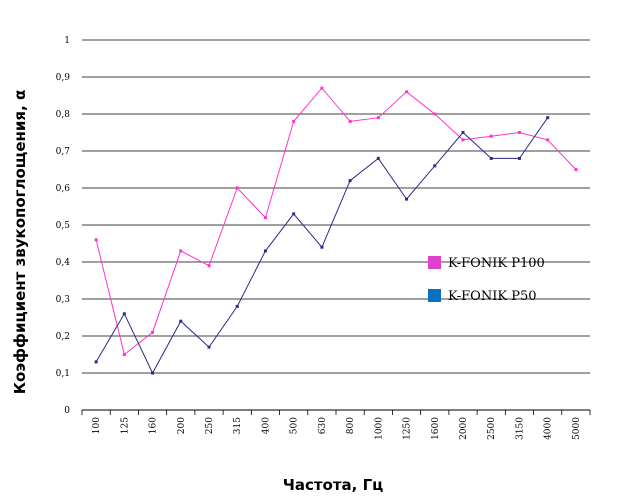  What do you see at coordinates (63, 337) in the screenshot?
I see `y-tick-label: 0,2` at bounding box center [63, 337].